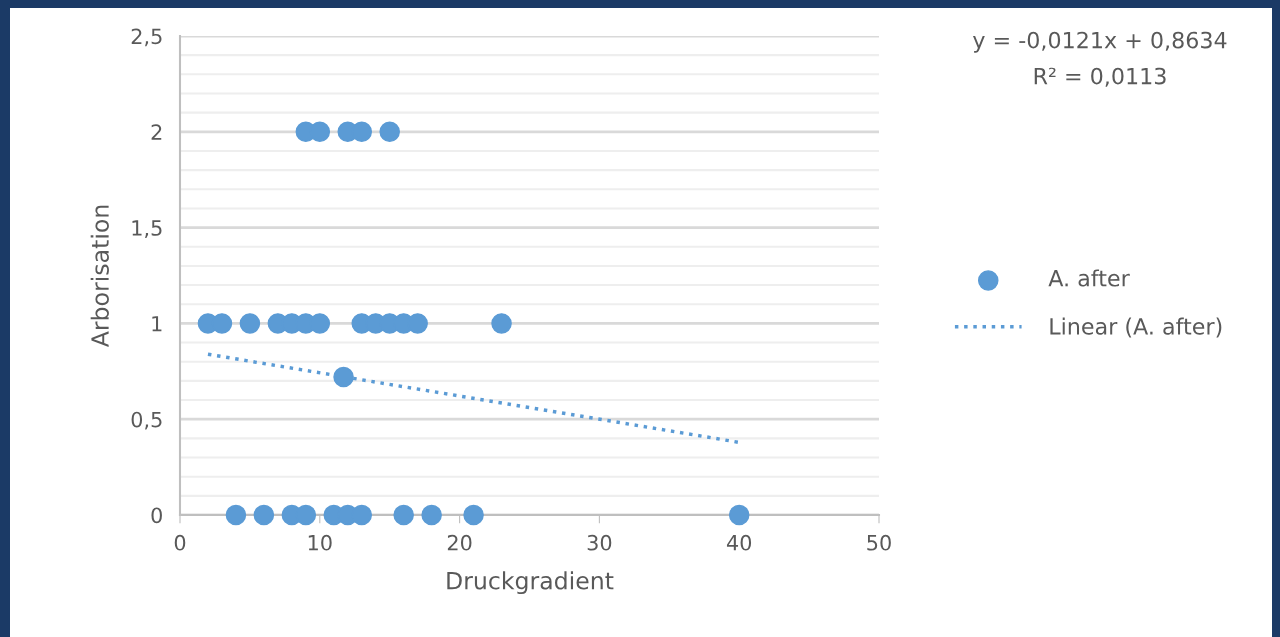  What do you see at coordinates (147, 229) in the screenshot?
I see `y-tick-label: 1,5` at bounding box center [147, 229].